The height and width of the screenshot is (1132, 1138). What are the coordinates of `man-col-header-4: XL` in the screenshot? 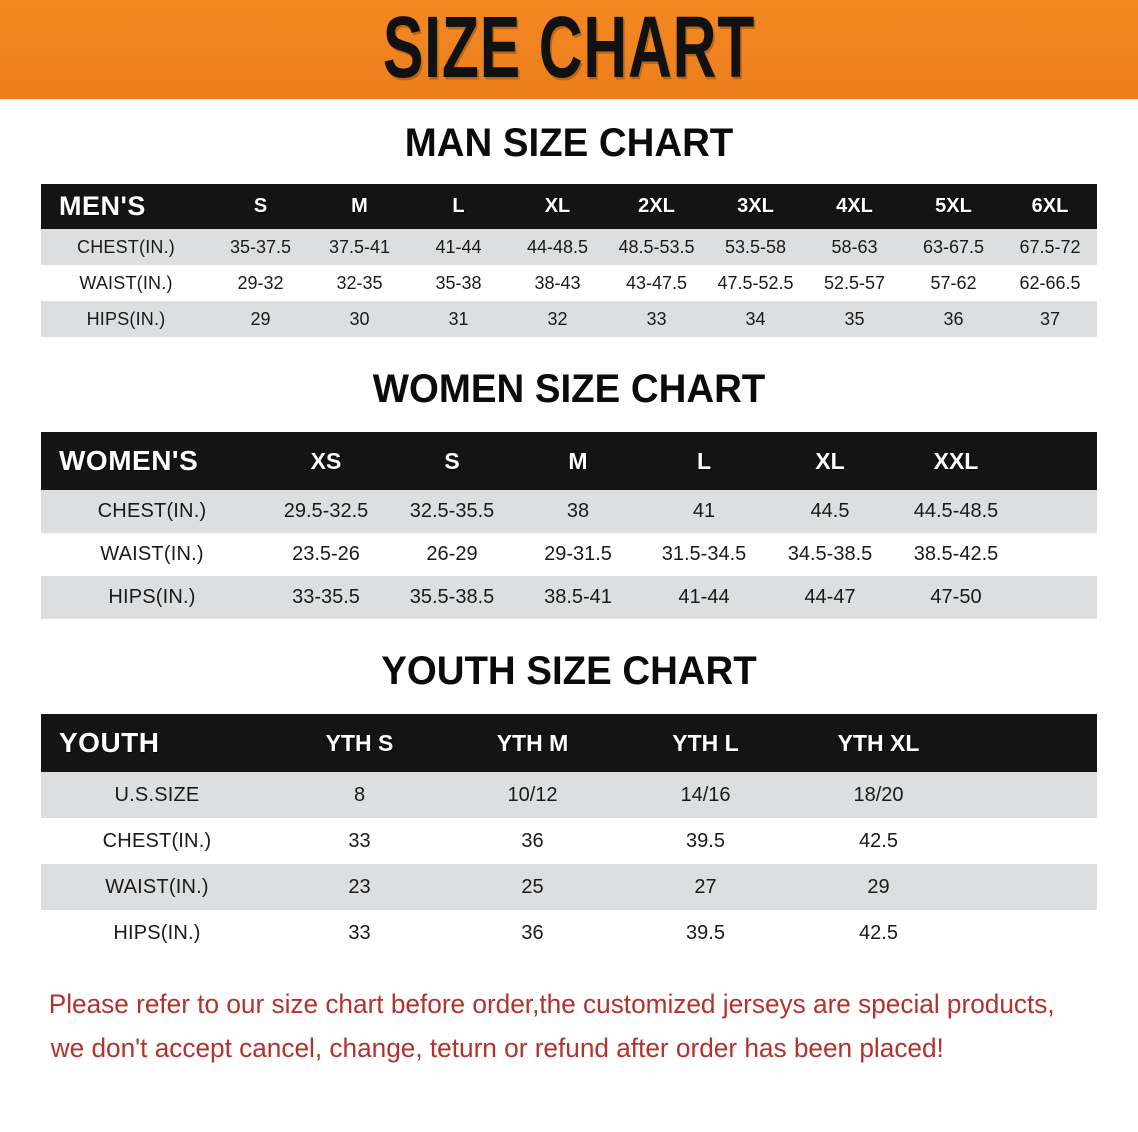 It's located at (557, 206).